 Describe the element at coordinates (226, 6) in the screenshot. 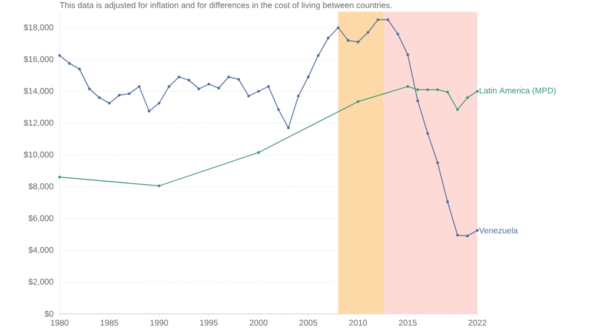

I see `chart-subtitle: This data is adjusted for inflation and for differences in the cost of living between countries.` at that location.